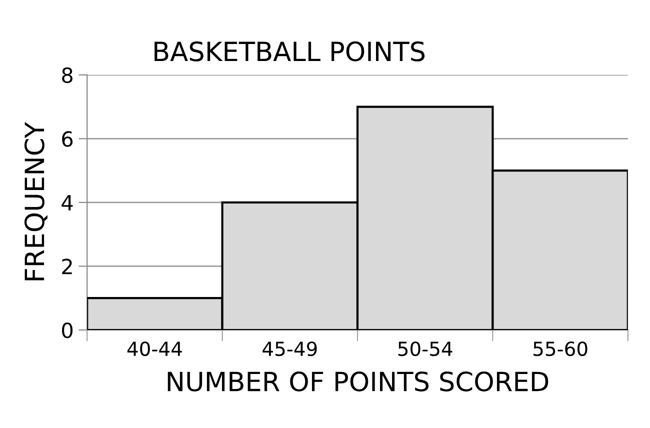 The image size is (650, 428). Describe the element at coordinates (36, 201) in the screenshot. I see `y-axis-title: FREQUENCY` at that location.